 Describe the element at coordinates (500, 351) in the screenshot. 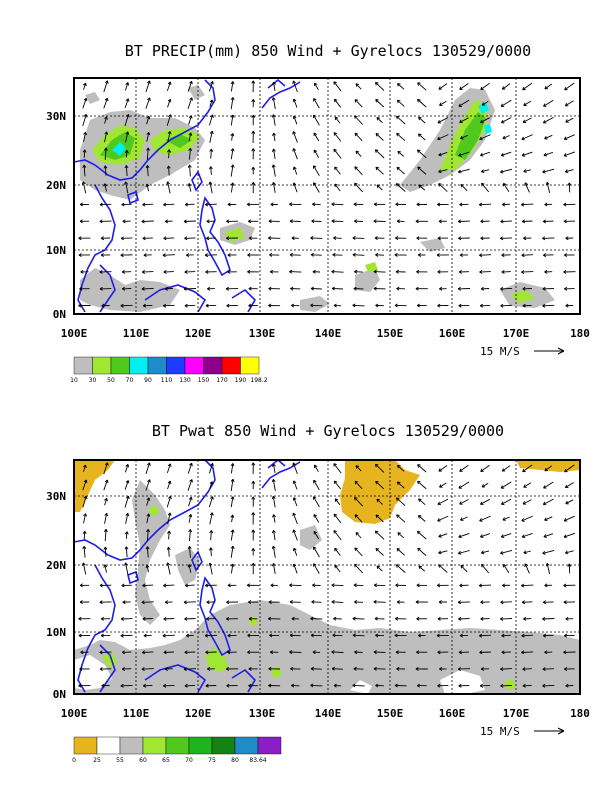

I see `vector-scale-label: 15 M/S` at that location.